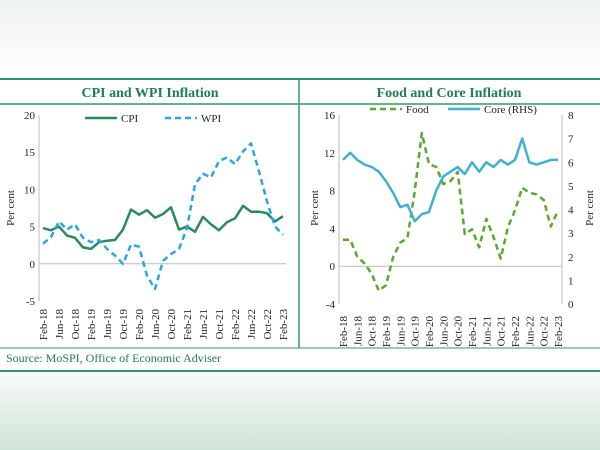  I want to click on series-line-core-rhs, so click(450, 180).